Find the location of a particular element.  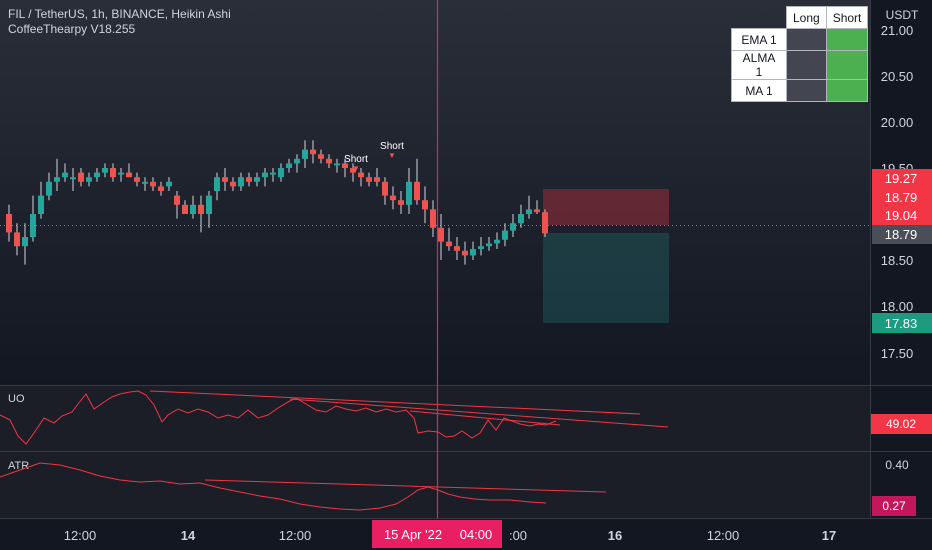

atr-line is located at coordinates (273, 486).